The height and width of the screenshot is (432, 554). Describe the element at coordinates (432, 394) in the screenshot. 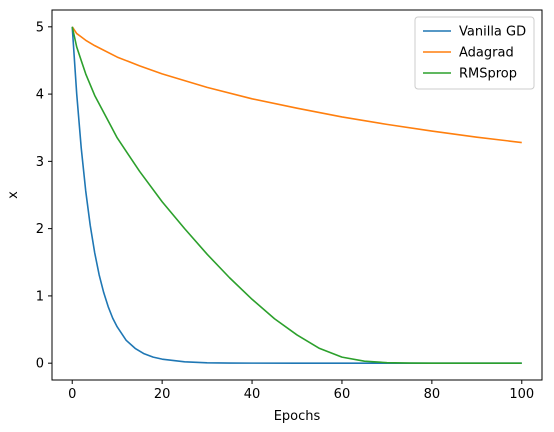

I see `x-tick-label: 80` at that location.